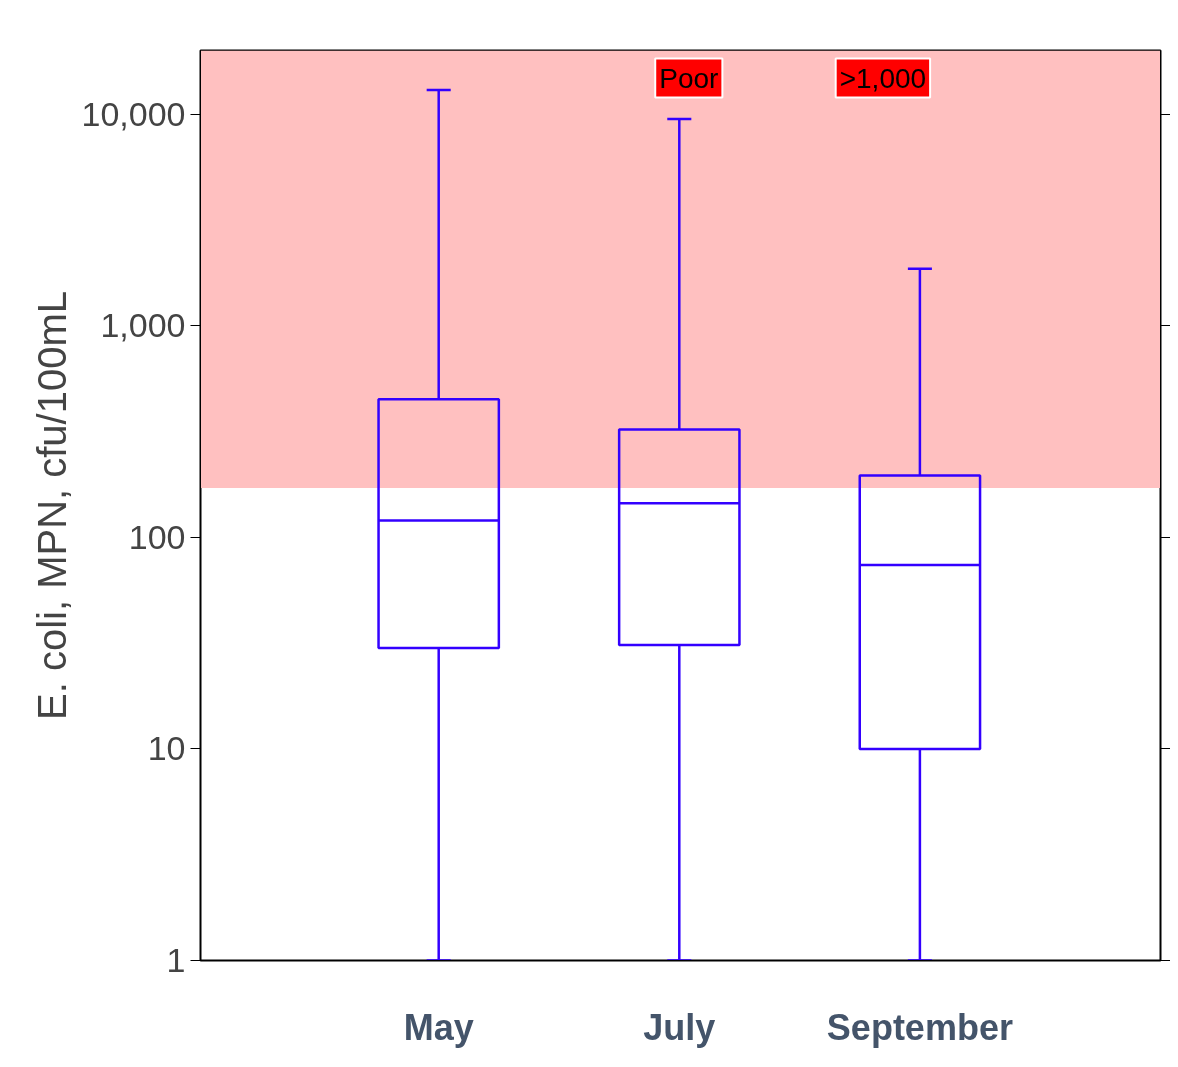 The image size is (1178, 1067). I want to click on y-tick-label: 10,000, so click(133, 113).